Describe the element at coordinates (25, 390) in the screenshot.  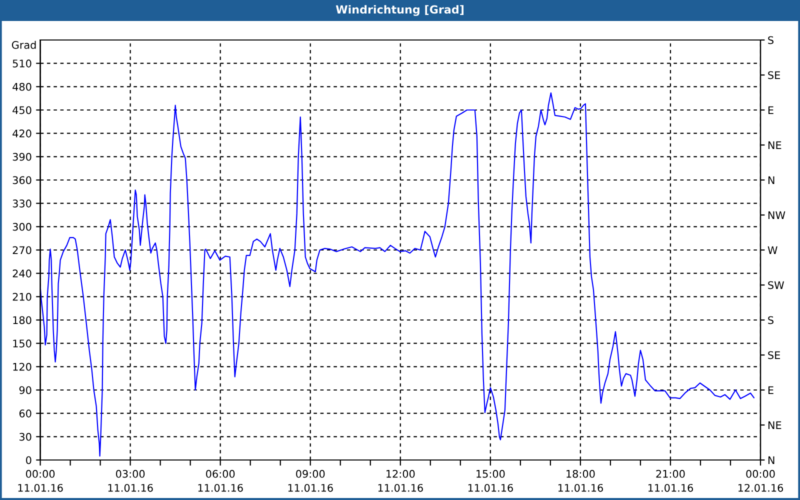
I see `y-tick-label: 90` at that location.